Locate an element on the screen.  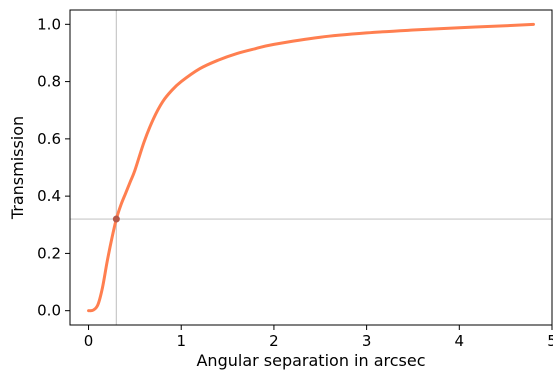
y-tick-label: 1.0 is located at coordinates (49, 24).